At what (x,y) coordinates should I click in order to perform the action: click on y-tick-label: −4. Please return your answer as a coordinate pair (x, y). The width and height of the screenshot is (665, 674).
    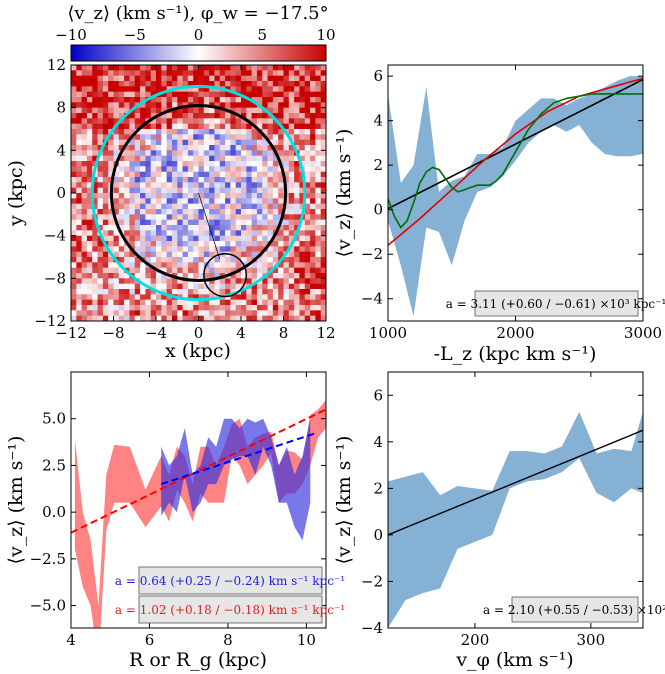
    Looking at the image, I should click on (372, 628).